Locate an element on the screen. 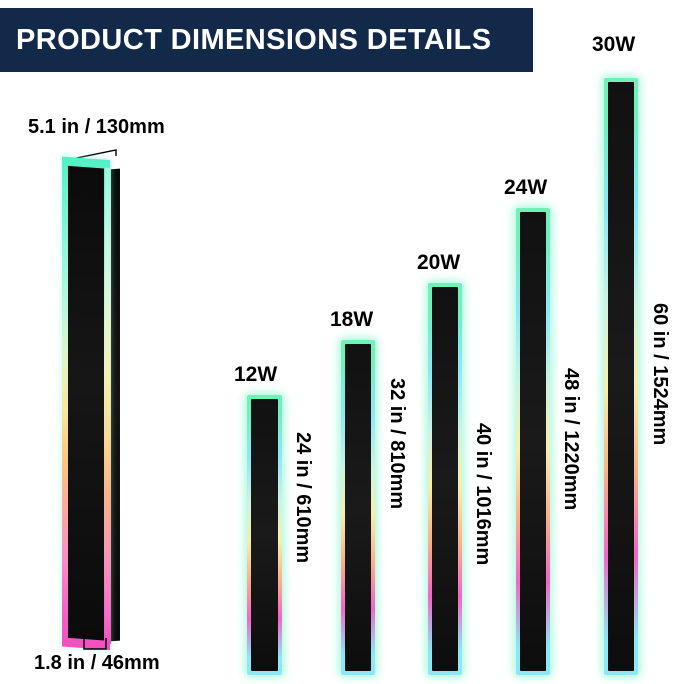 This screenshot has height=684, width=679. width-dimension-label: 5.1 in / 130mm is located at coordinates (96, 127).